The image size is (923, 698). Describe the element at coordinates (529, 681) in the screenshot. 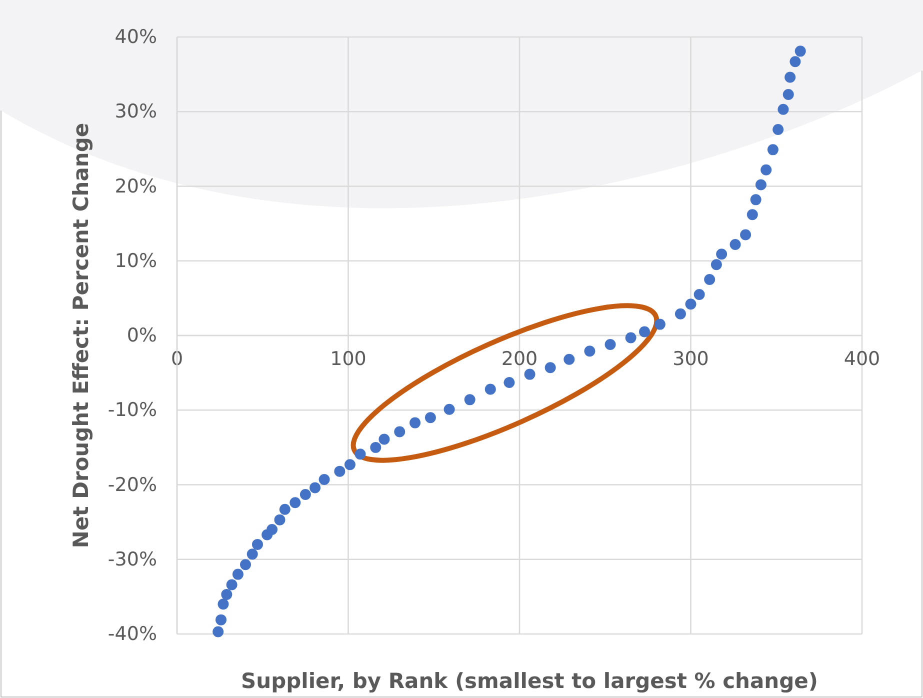

I see `x-axis-title: Supplier, by Rank (smallest to largest % change)` at that location.